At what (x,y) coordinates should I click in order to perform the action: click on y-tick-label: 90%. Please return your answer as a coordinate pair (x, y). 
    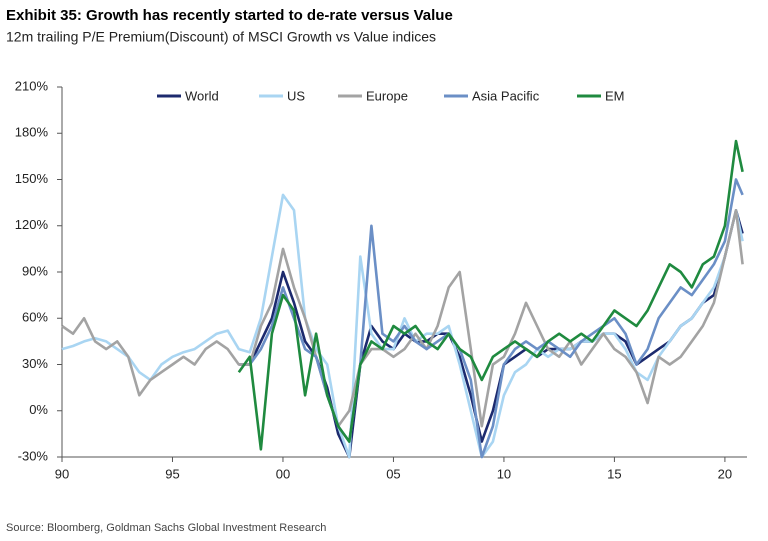
    Looking at the image, I should click on (35, 270).